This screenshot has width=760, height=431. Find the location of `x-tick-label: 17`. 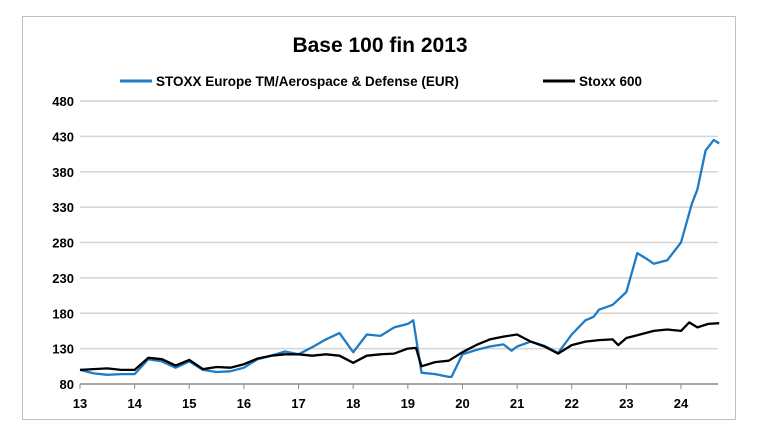

x-tick-label: 17 is located at coordinates (298, 403).